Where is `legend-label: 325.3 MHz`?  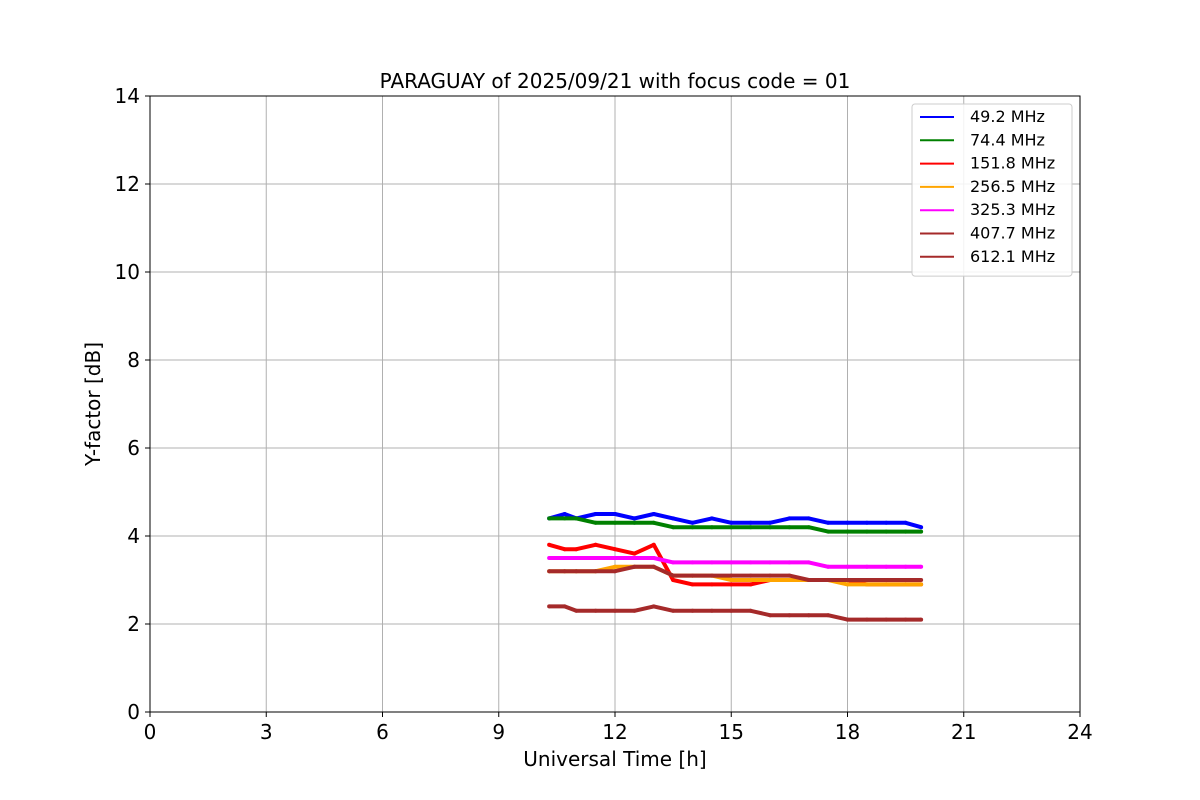 legend-label: 325.3 MHz is located at coordinates (1012, 209).